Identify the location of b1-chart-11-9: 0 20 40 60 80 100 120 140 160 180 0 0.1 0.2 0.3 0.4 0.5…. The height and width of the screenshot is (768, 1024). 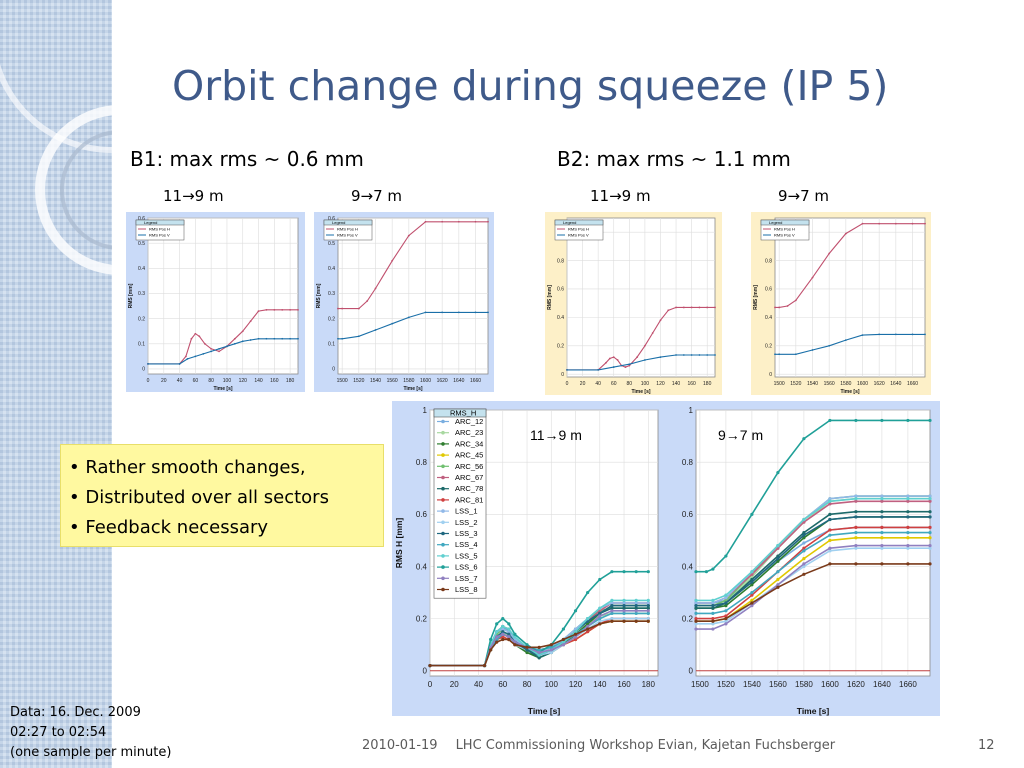
(215, 302).